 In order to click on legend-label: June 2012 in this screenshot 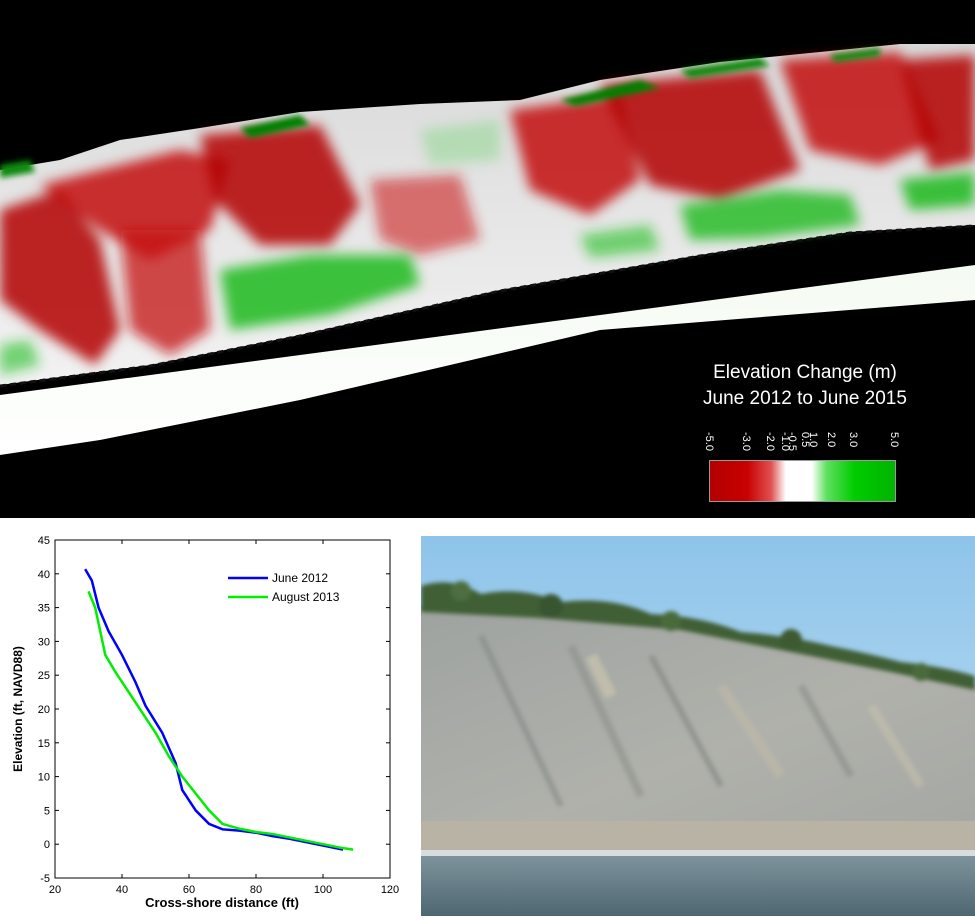, I will do `click(300, 578)`.